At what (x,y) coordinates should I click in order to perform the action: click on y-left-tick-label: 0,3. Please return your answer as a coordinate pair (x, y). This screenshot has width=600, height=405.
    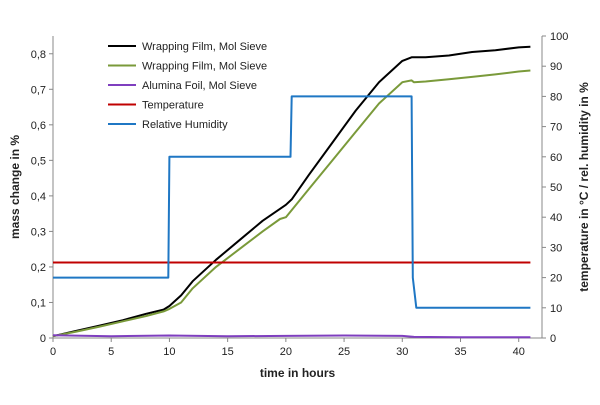
    Looking at the image, I should click on (38, 232).